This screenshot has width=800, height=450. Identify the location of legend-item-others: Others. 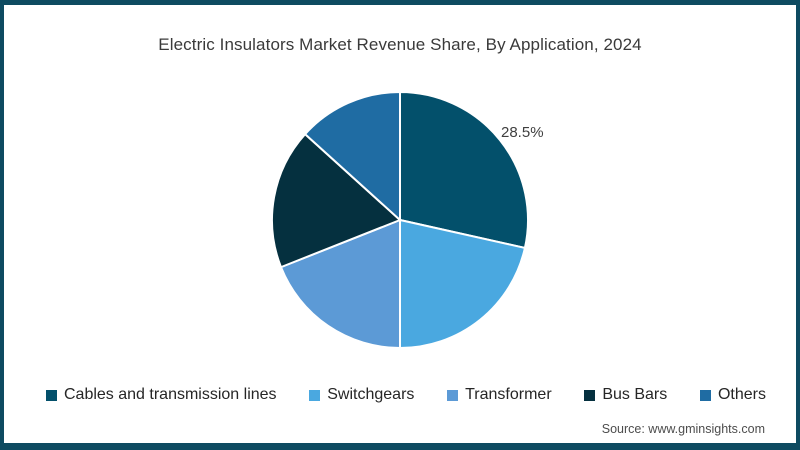
(732, 395).